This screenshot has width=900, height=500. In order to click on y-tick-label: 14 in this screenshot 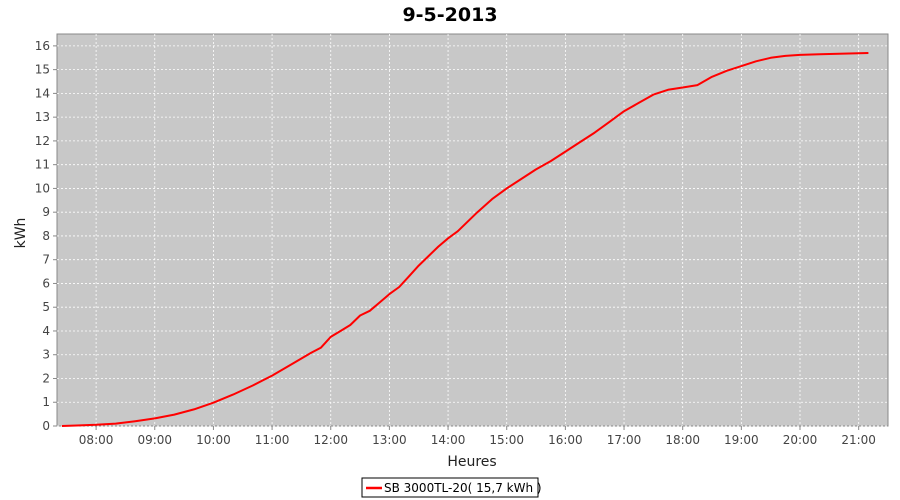, I will do `click(42, 93)`.